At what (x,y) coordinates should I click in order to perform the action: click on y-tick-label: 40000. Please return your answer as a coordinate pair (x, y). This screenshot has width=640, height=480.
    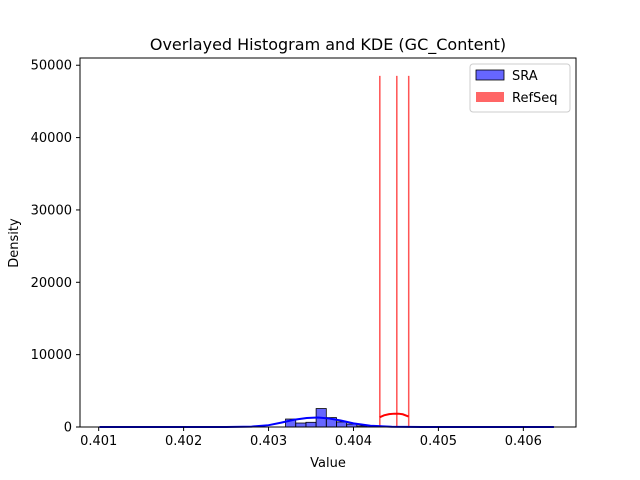
    Looking at the image, I should click on (51, 138).